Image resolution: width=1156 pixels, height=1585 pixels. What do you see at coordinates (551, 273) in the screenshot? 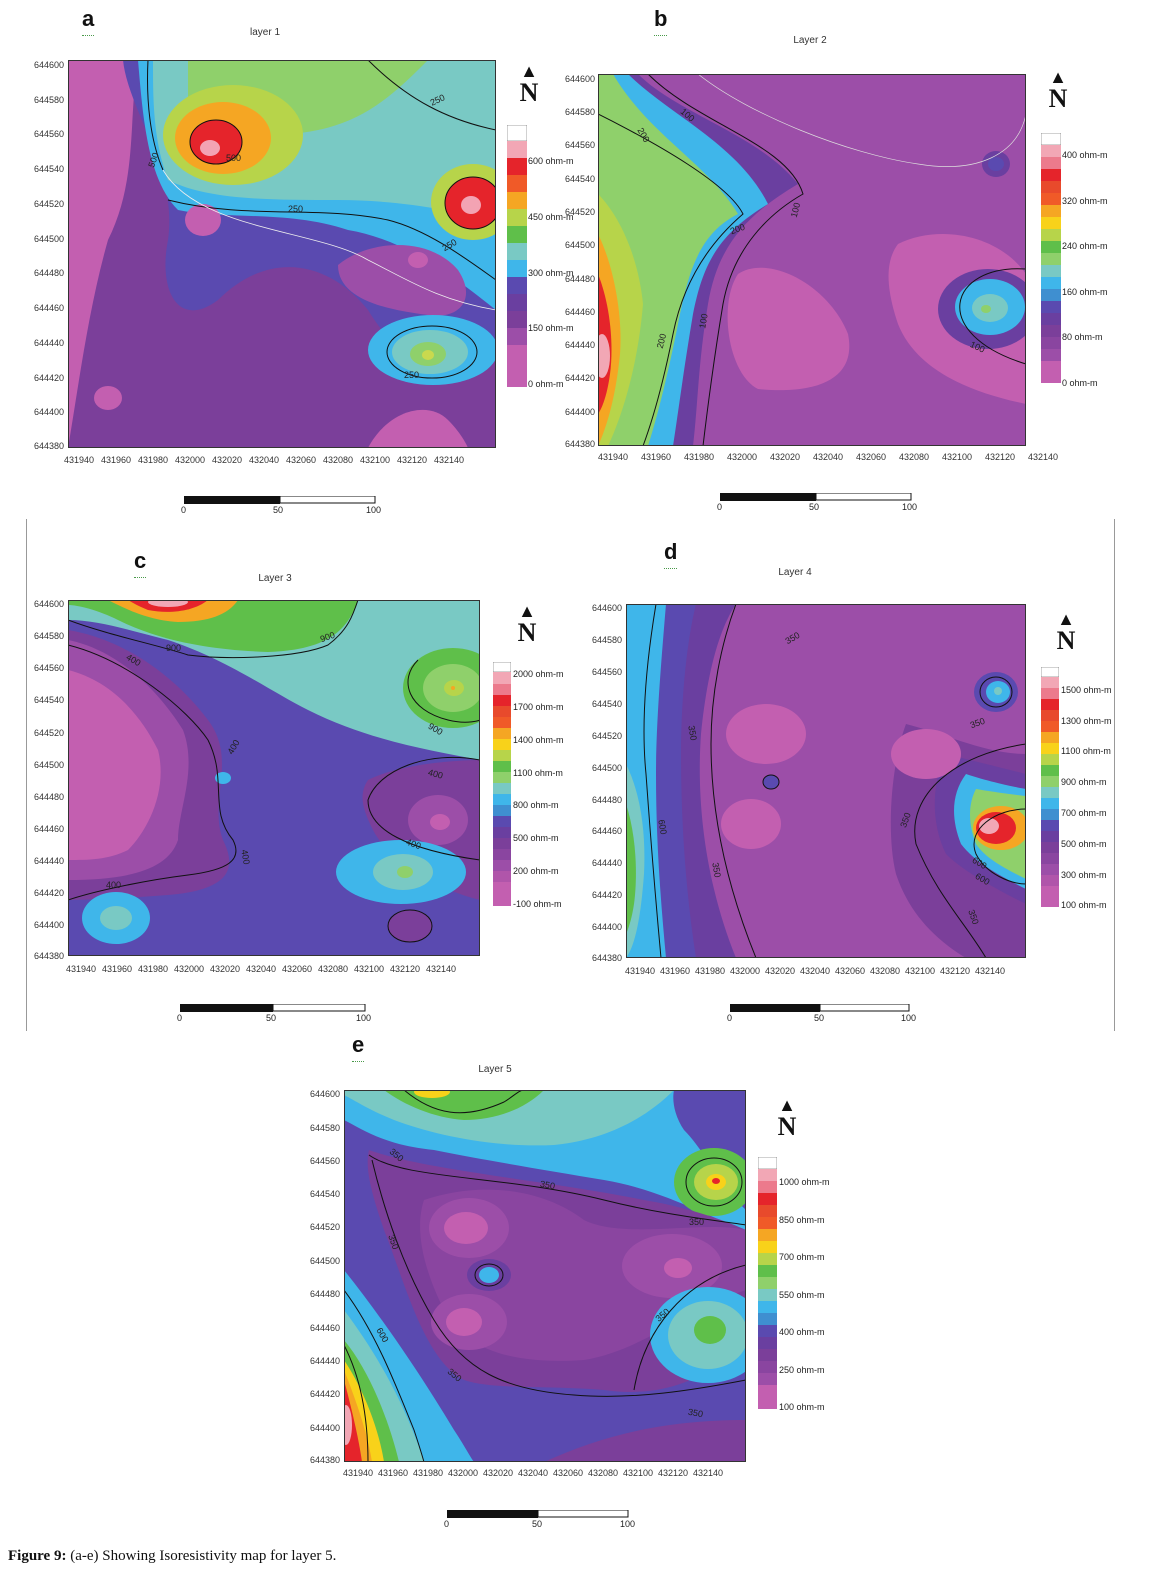
I see `legend-label: 300 ohm-m` at bounding box center [551, 273].